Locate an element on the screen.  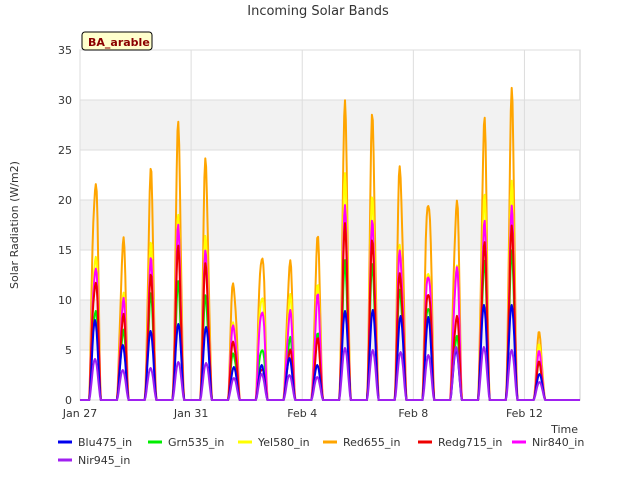
legend-item: Nir945_in is located at coordinates (94, 460).